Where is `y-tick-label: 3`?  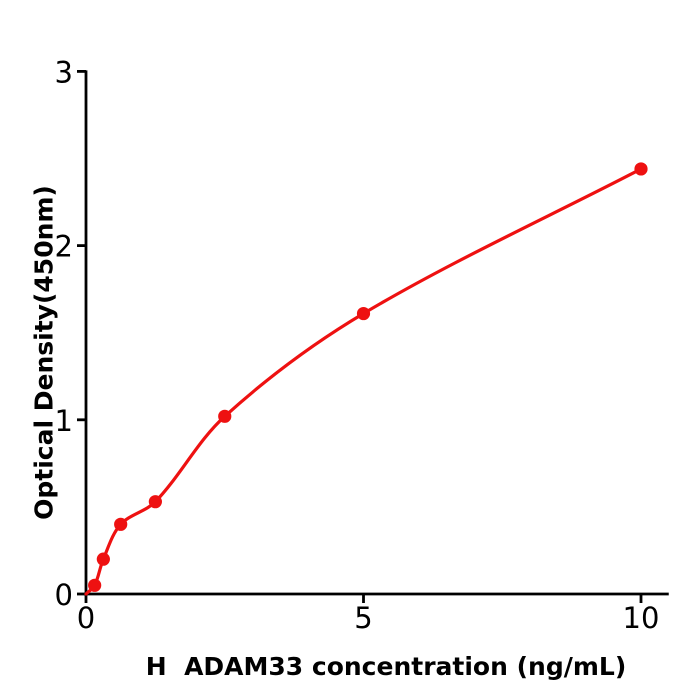 y-tick-label: 3 is located at coordinates (64, 72).